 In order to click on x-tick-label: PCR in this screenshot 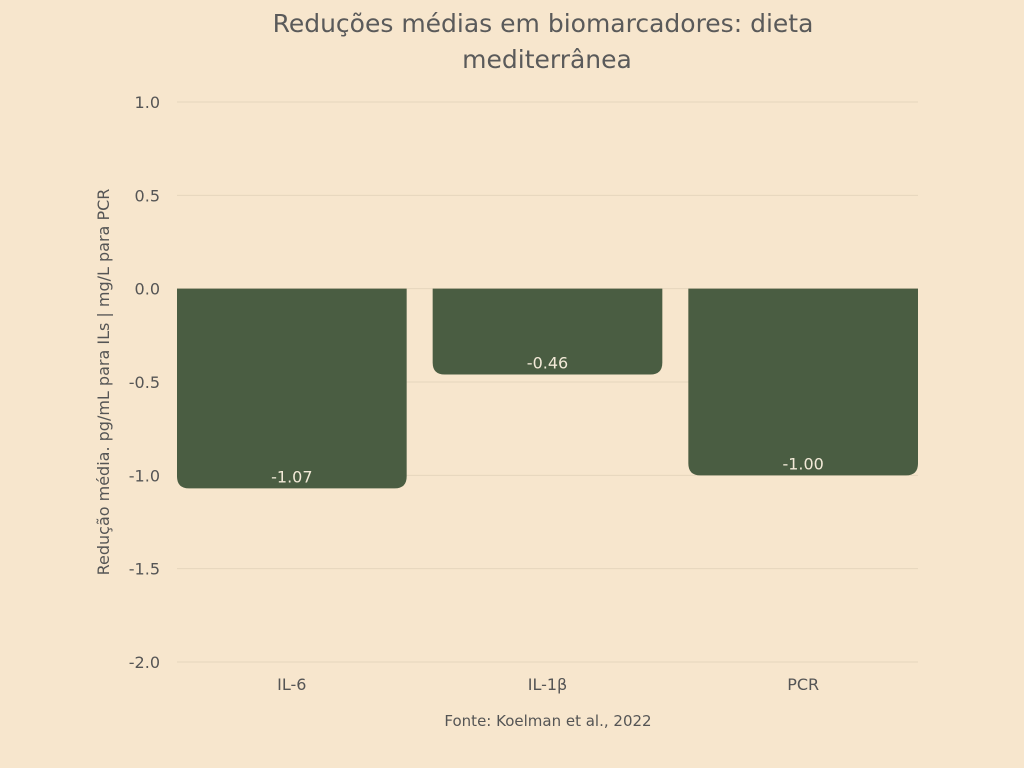, I will do `click(803, 684)`.